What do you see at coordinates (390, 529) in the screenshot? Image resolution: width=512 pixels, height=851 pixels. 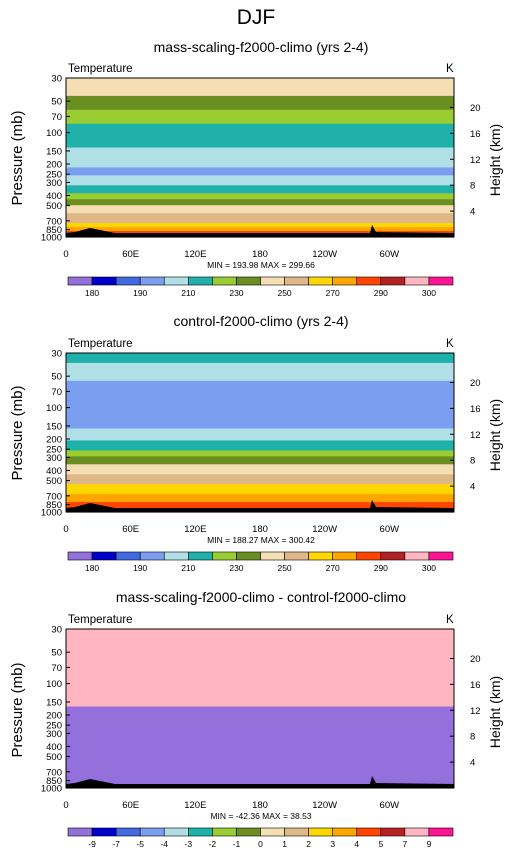 I see `x-tick-label: 60W` at bounding box center [390, 529].